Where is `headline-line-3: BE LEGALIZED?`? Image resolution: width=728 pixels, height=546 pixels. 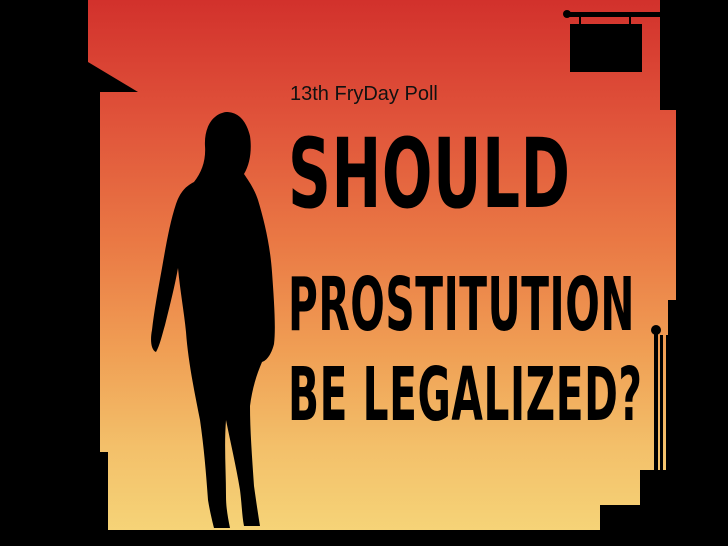 headline-line-3: BE LEGALIZED? is located at coordinates (465, 395).